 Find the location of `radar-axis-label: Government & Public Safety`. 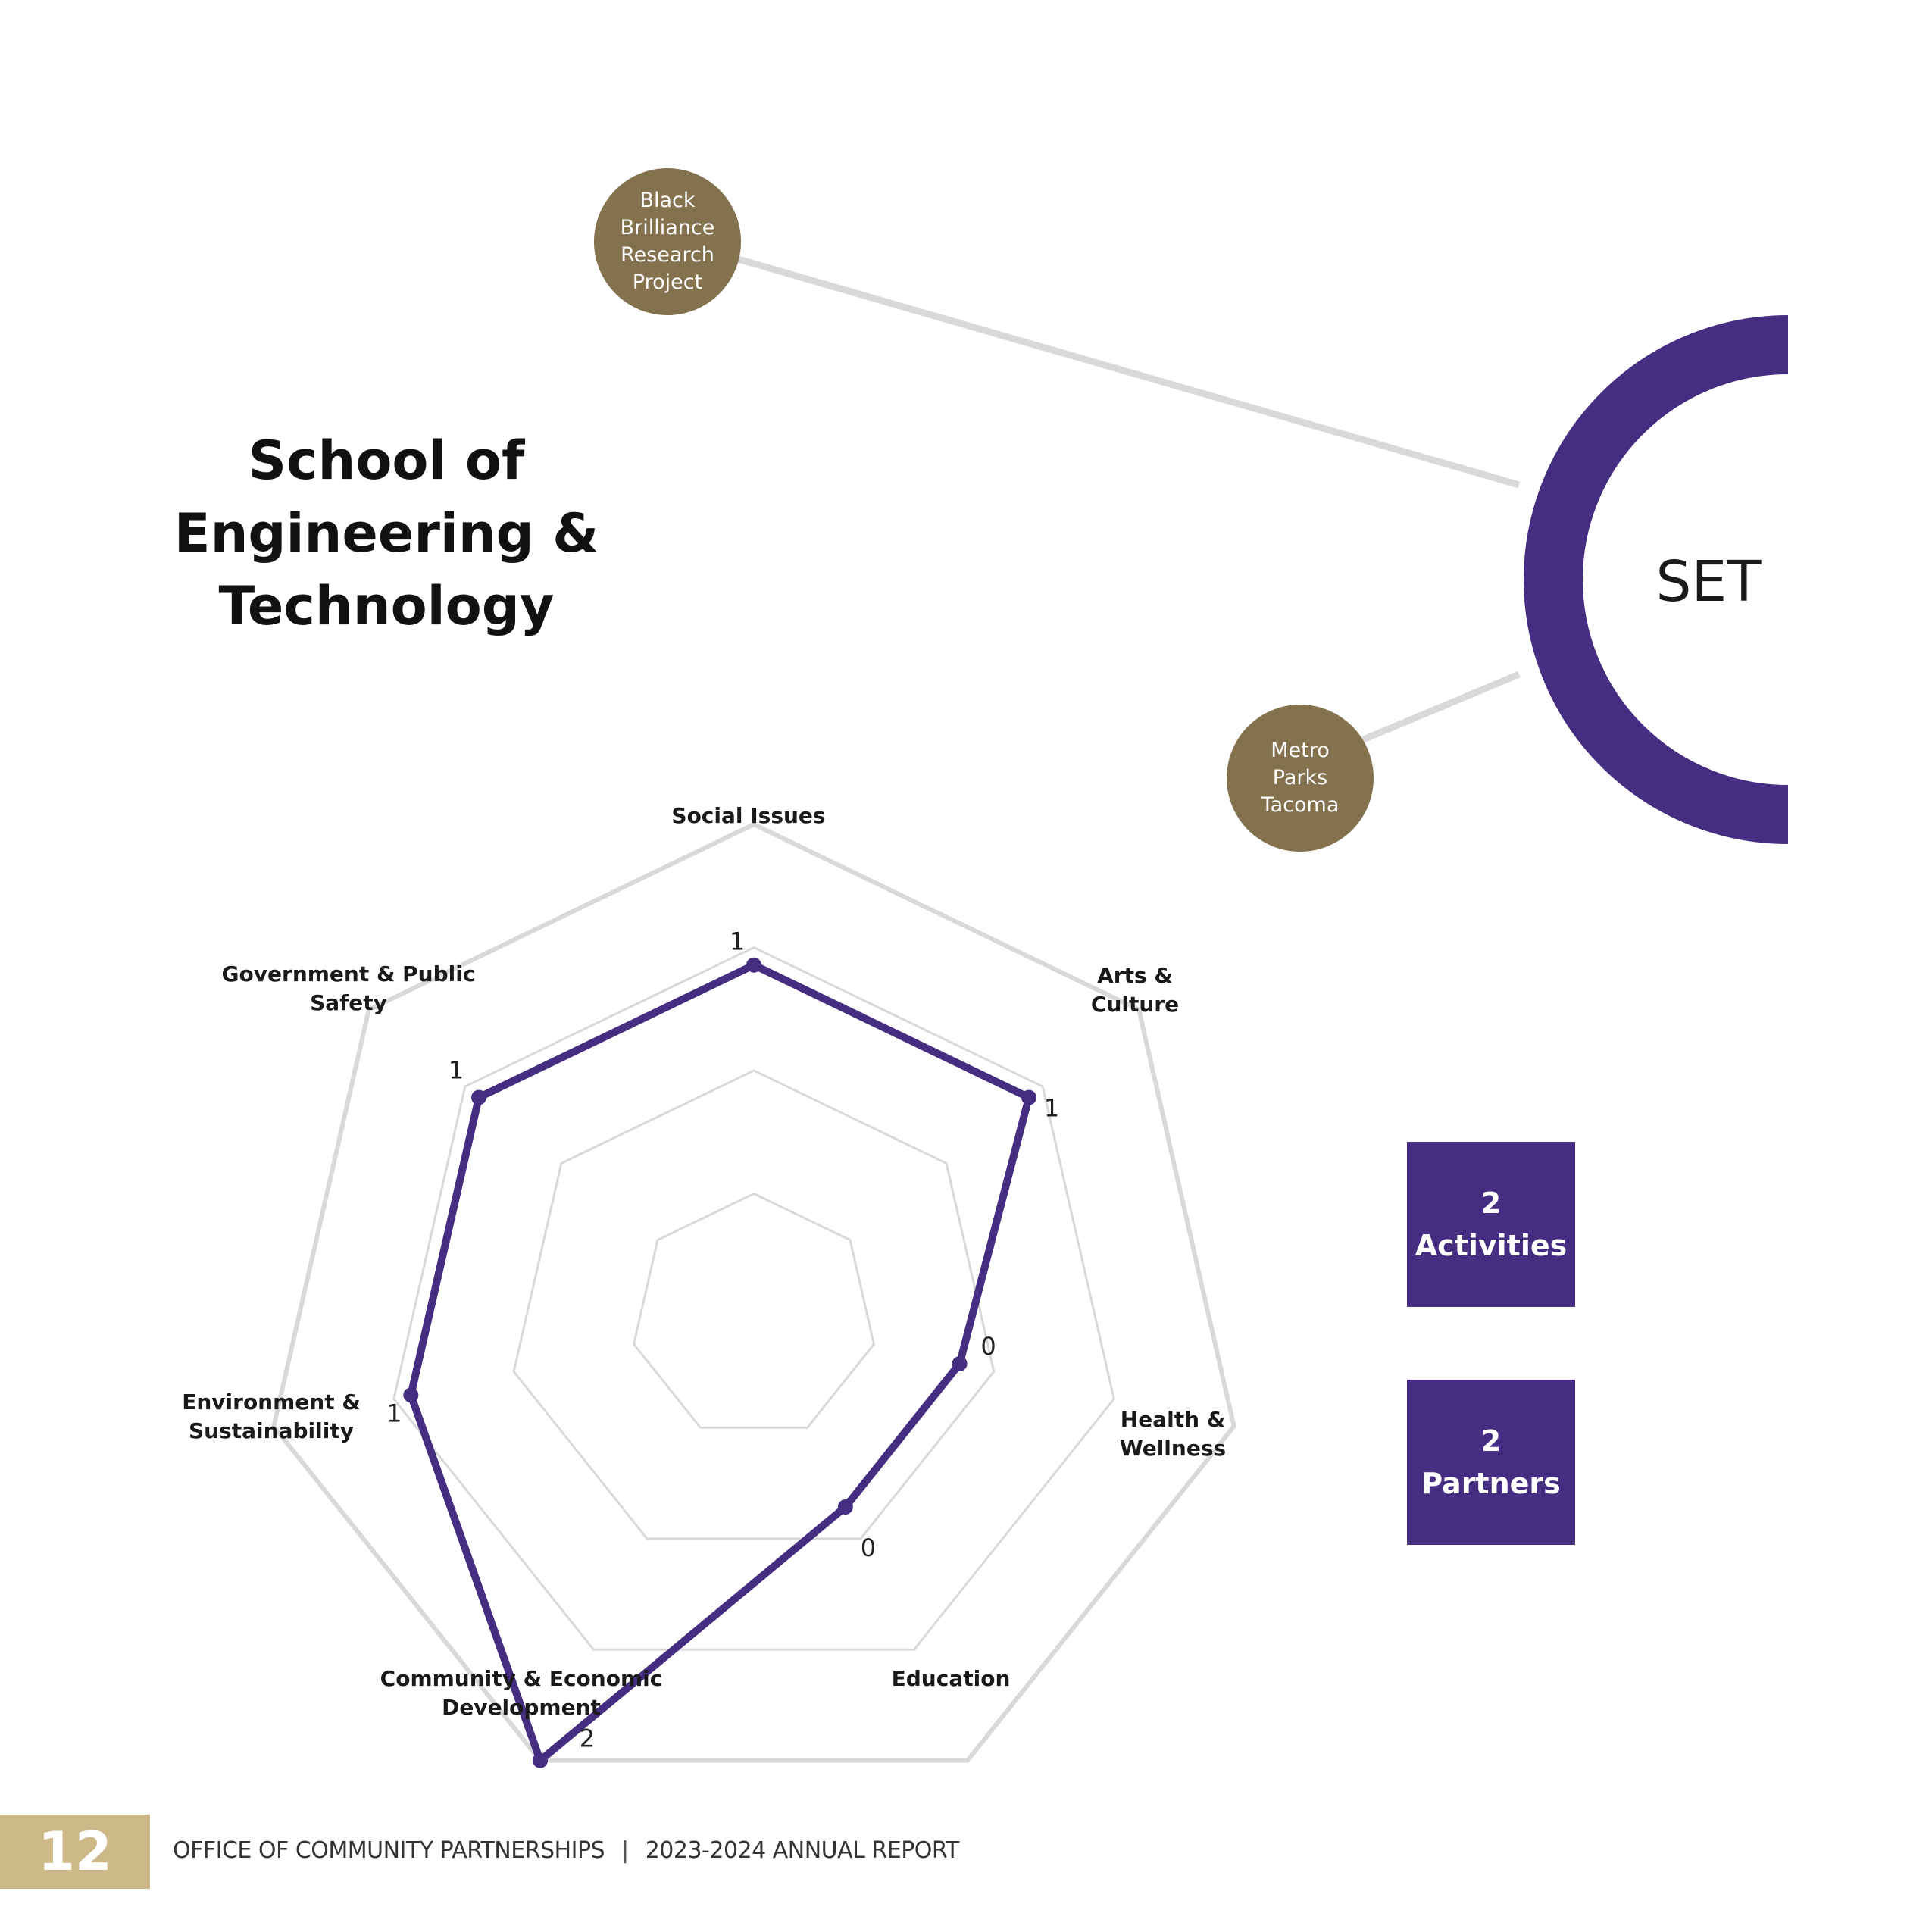

radar-axis-label: Government & Public Safety is located at coordinates (349, 988).